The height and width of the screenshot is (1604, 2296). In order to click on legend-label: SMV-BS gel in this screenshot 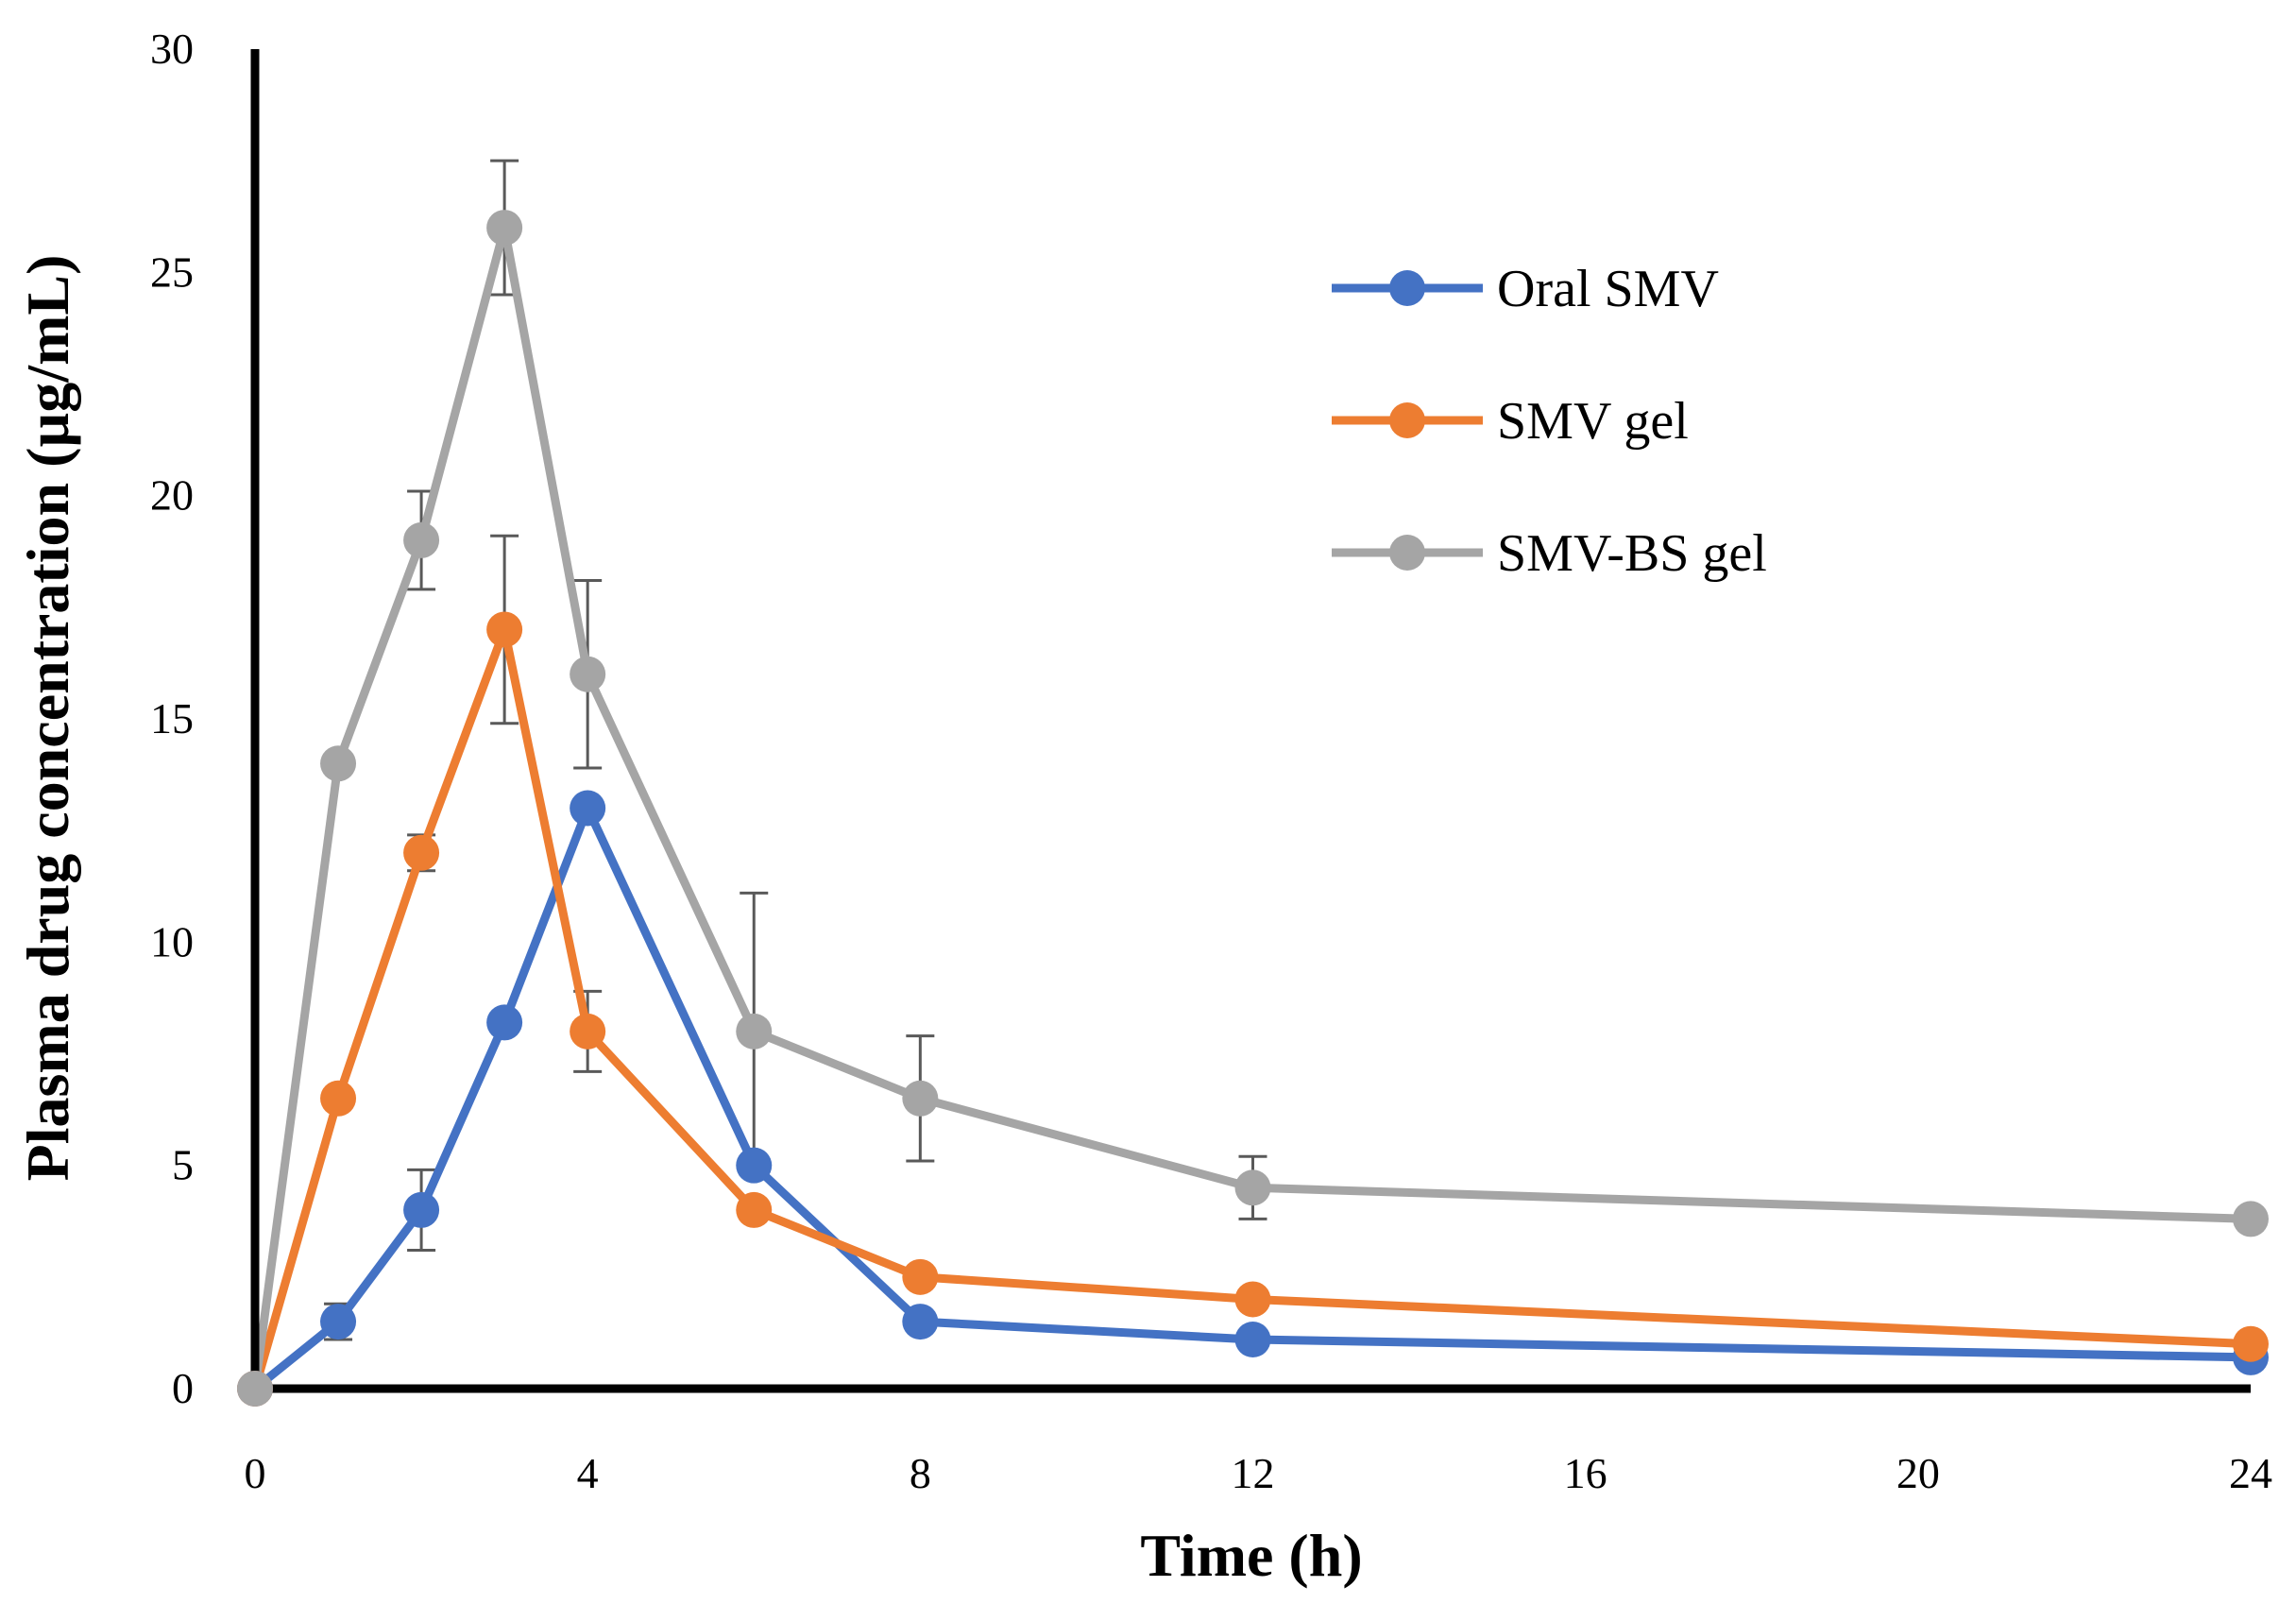, I will do `click(1632, 553)`.